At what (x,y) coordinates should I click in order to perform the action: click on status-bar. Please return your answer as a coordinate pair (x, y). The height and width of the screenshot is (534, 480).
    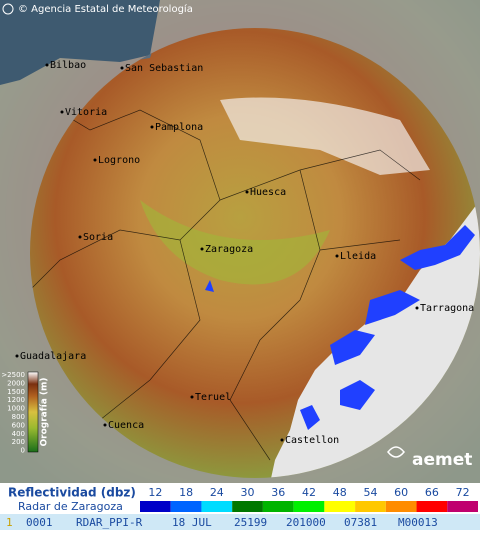
    Looking at the image, I should click on (240, 522).